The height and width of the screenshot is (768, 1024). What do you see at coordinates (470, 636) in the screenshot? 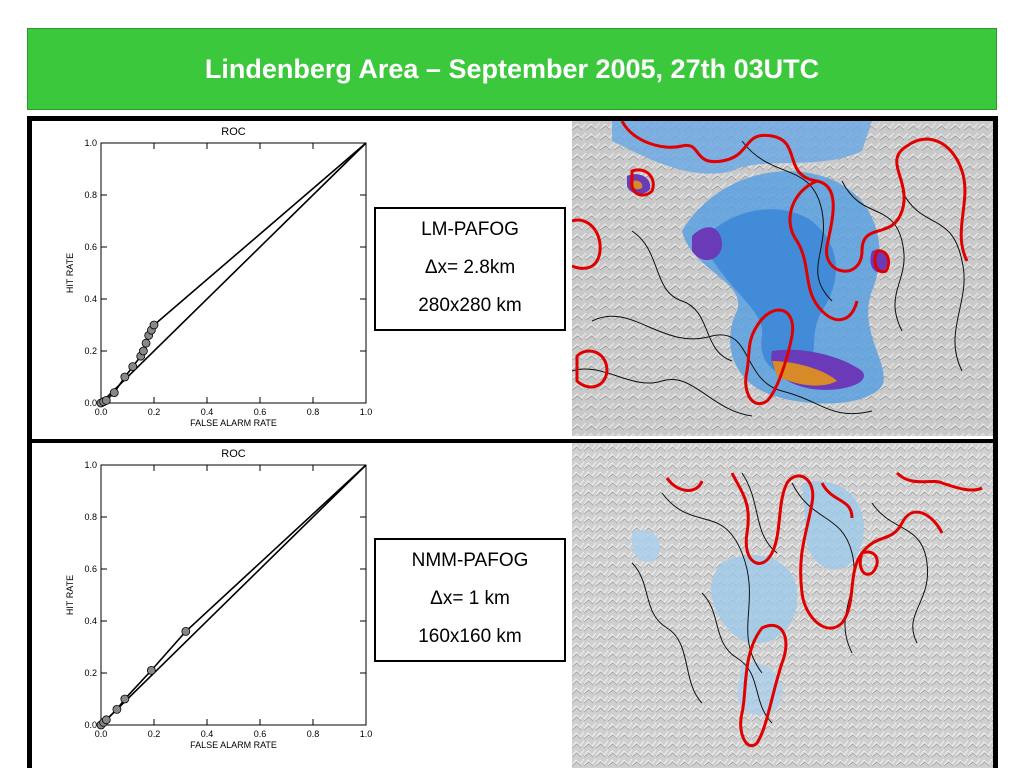
I see `domain-label: 160x160 km` at bounding box center [470, 636].